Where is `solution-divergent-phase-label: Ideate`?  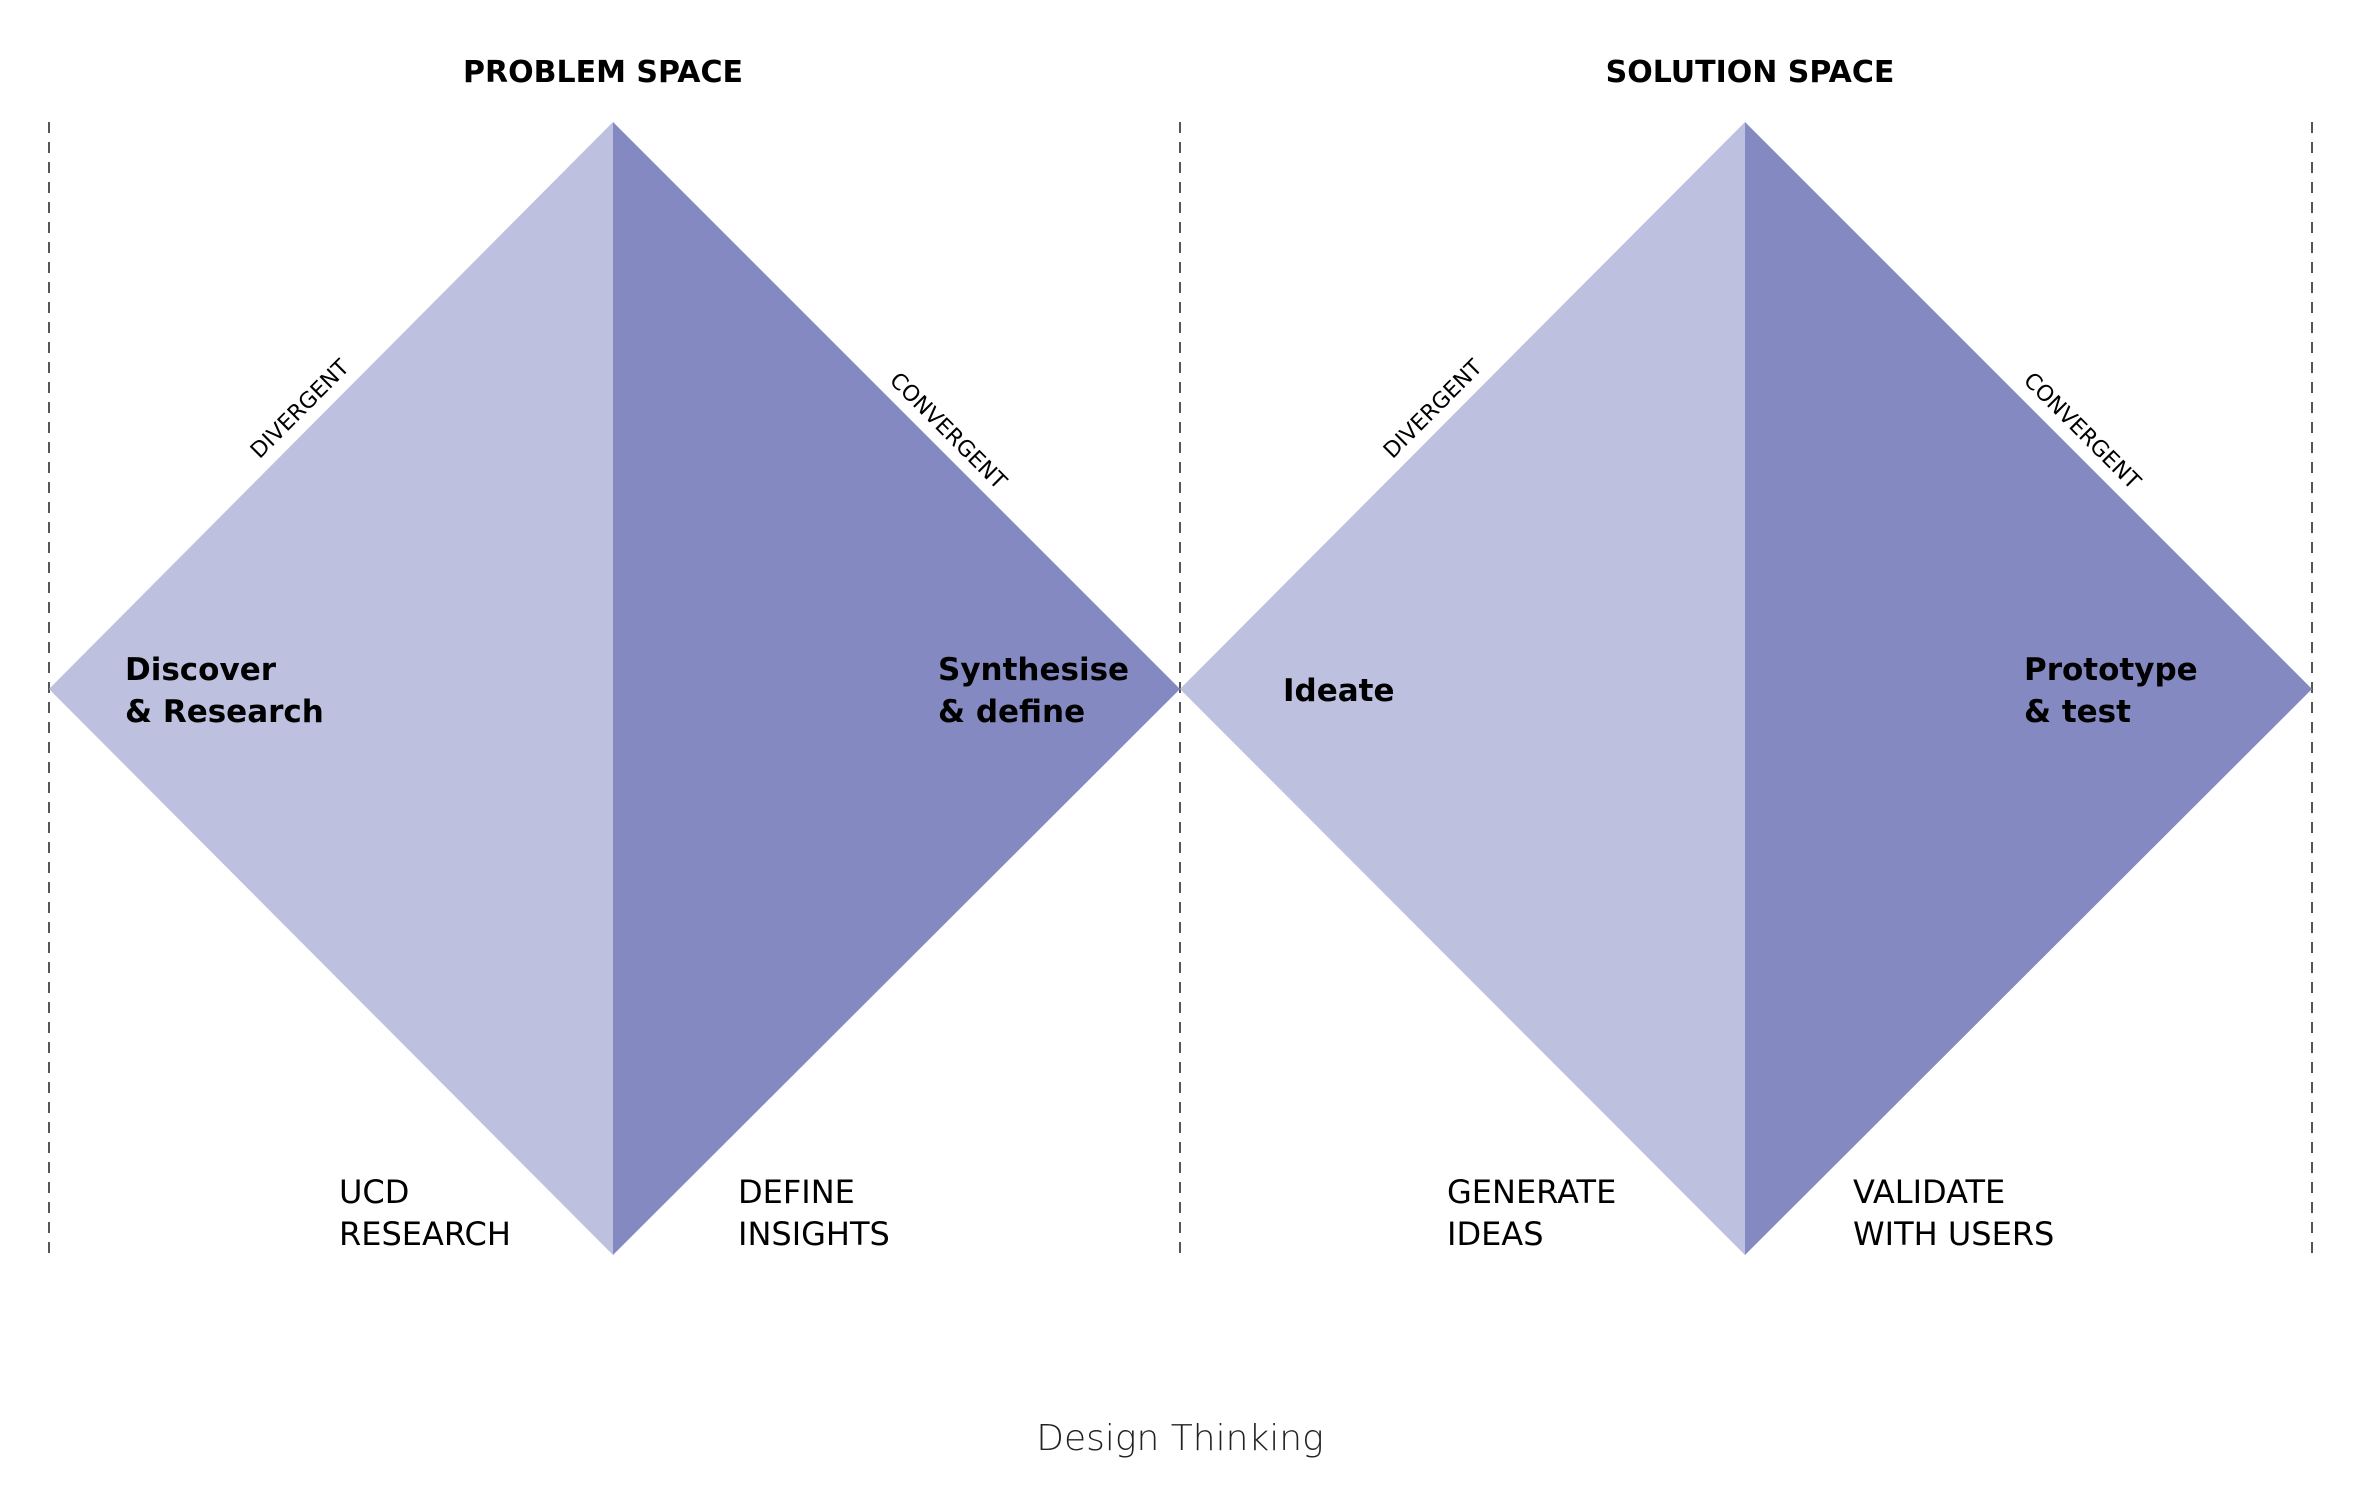 solution-divergent-phase-label: Ideate is located at coordinates (1339, 691).